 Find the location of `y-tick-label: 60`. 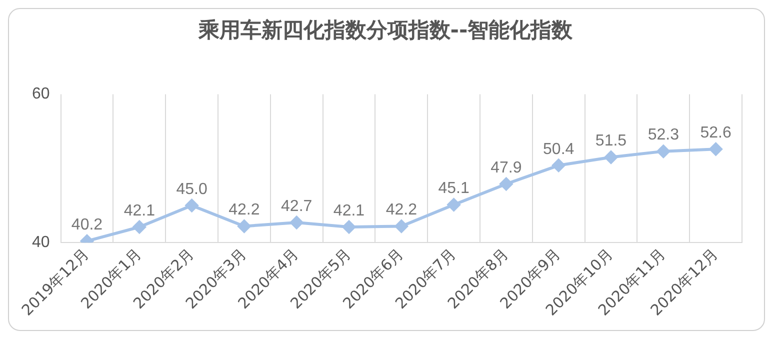

y-tick-label: 60 is located at coordinates (41, 94).